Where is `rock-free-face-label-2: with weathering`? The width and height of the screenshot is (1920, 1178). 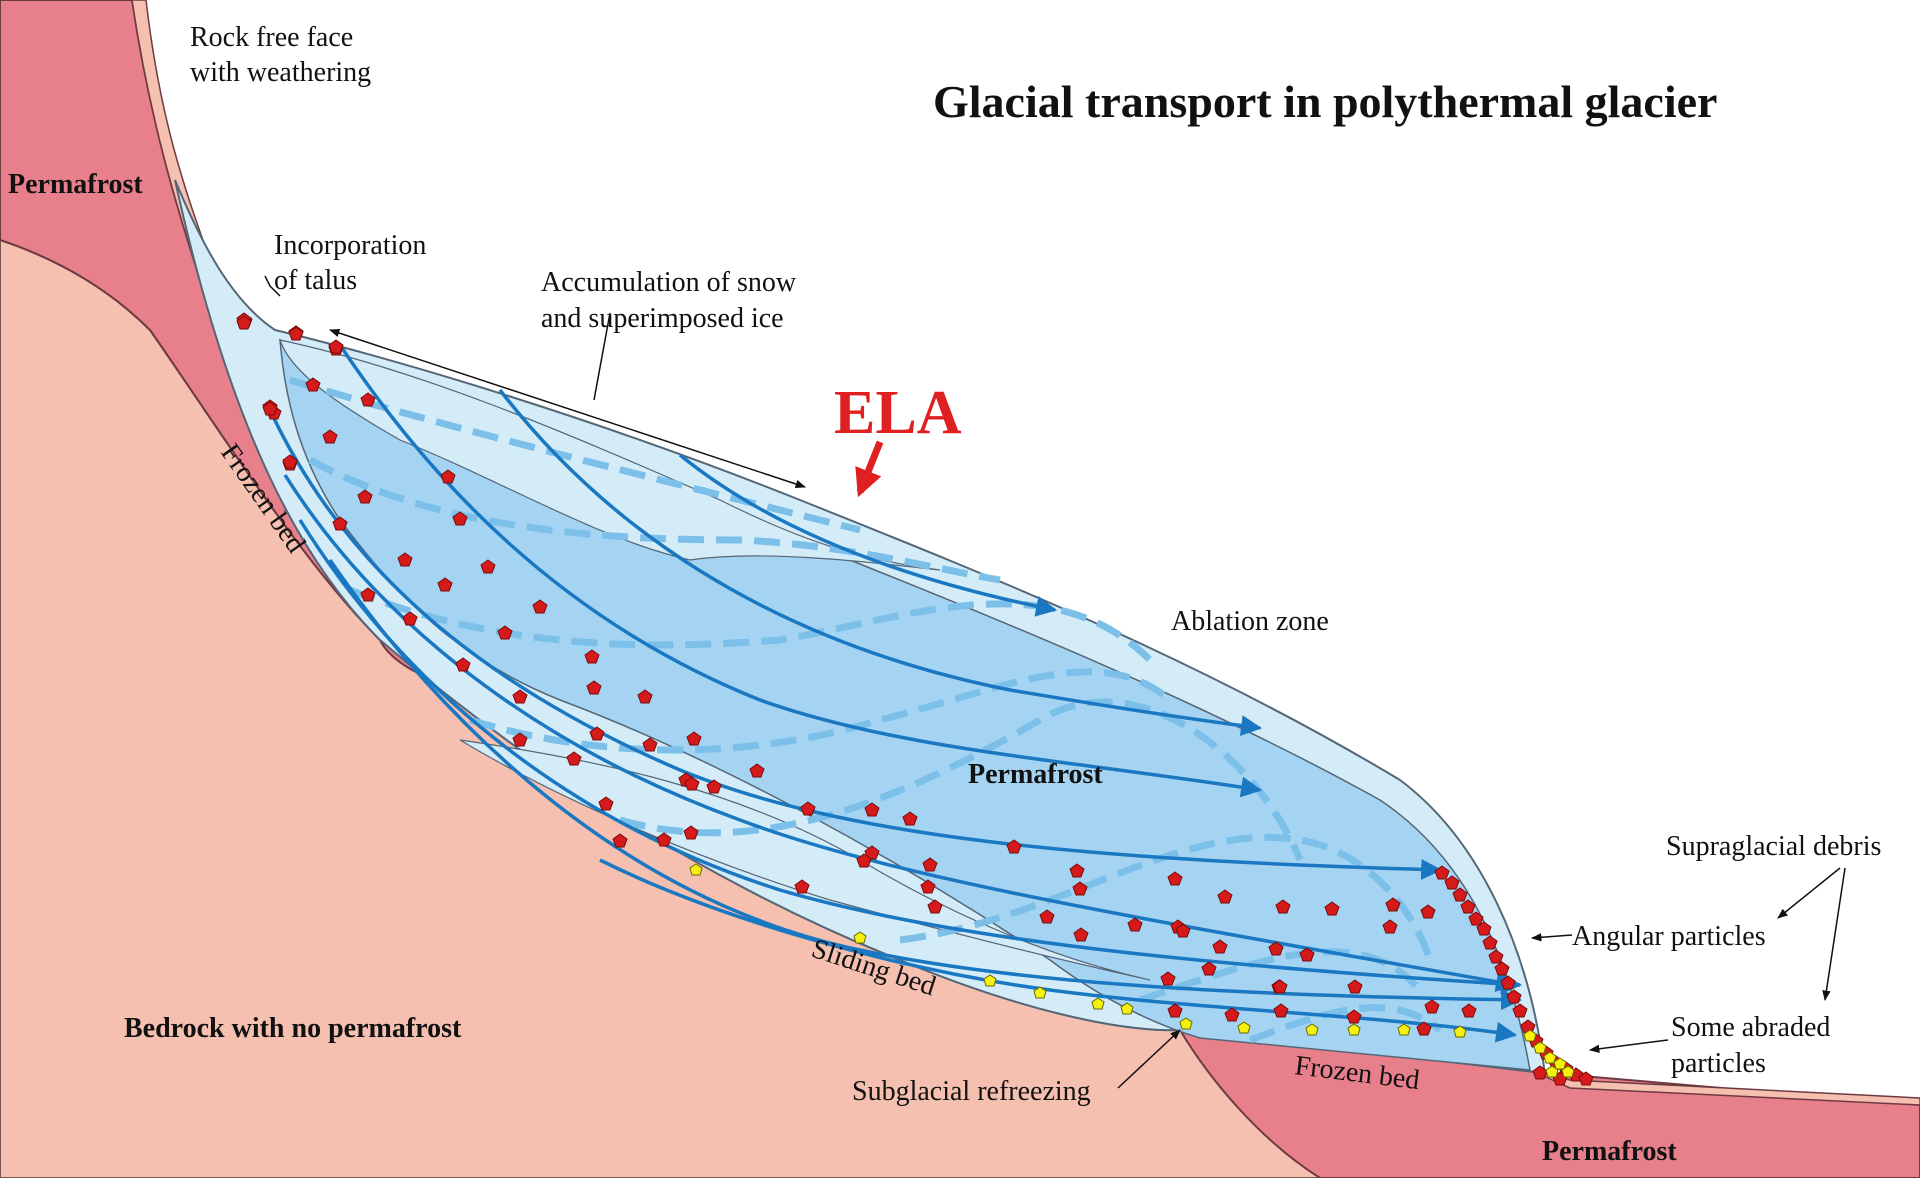
rock-free-face-label-2: with weathering is located at coordinates (280, 72).